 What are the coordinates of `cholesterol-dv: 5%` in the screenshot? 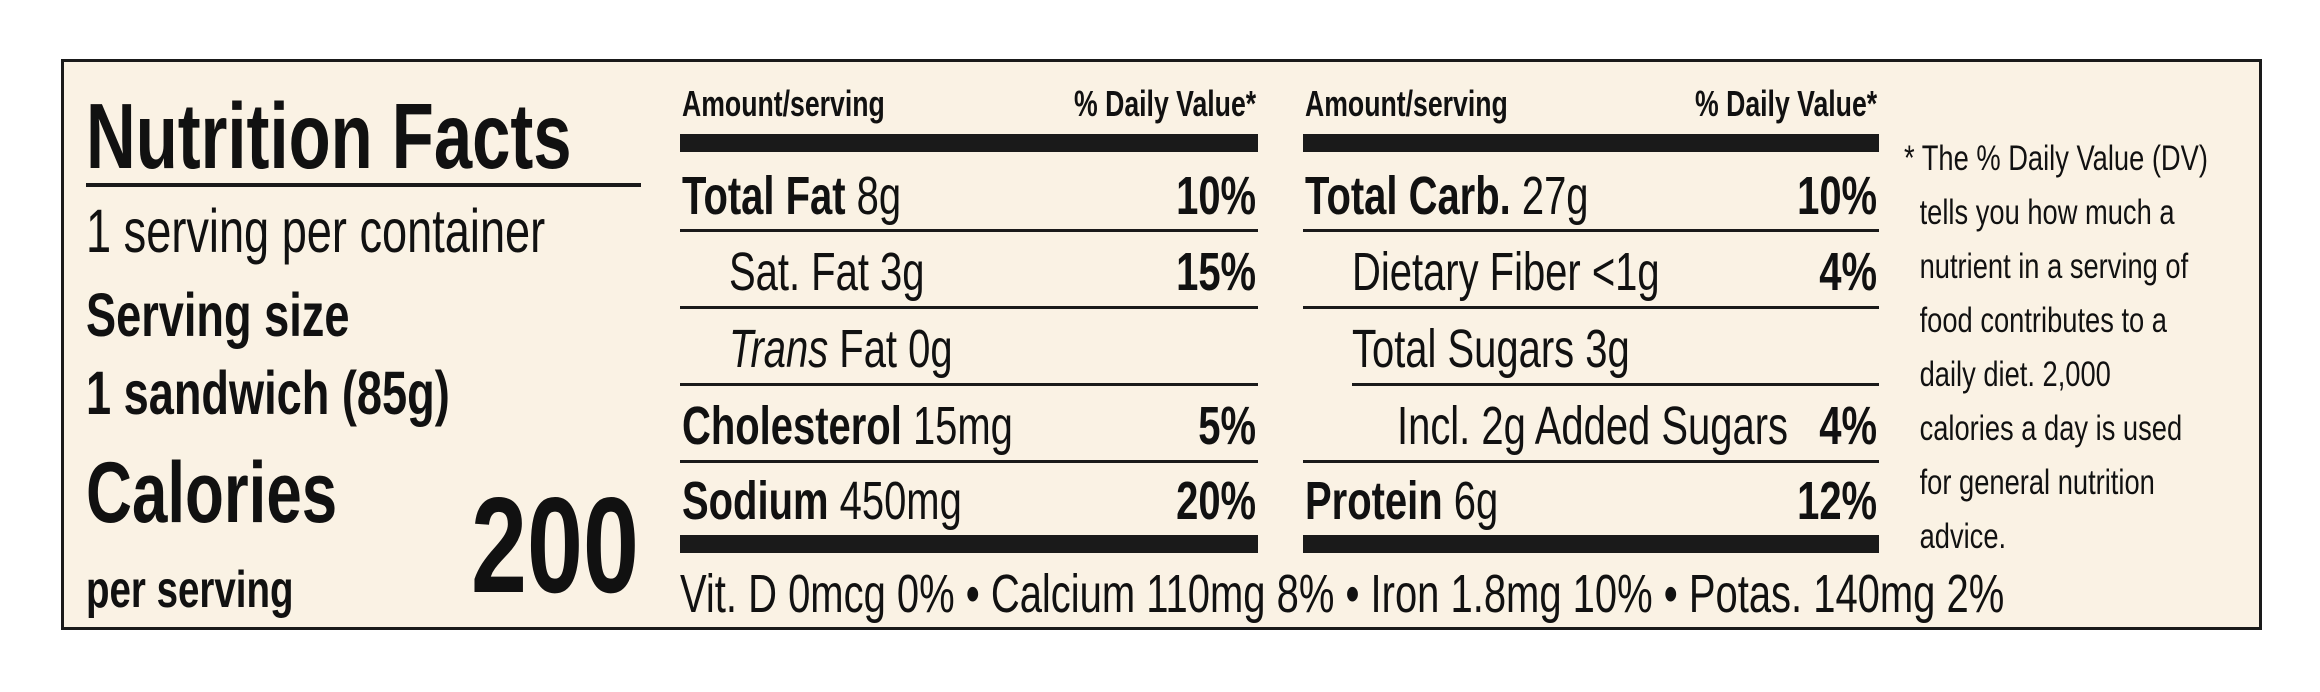 It's located at (1227, 426).